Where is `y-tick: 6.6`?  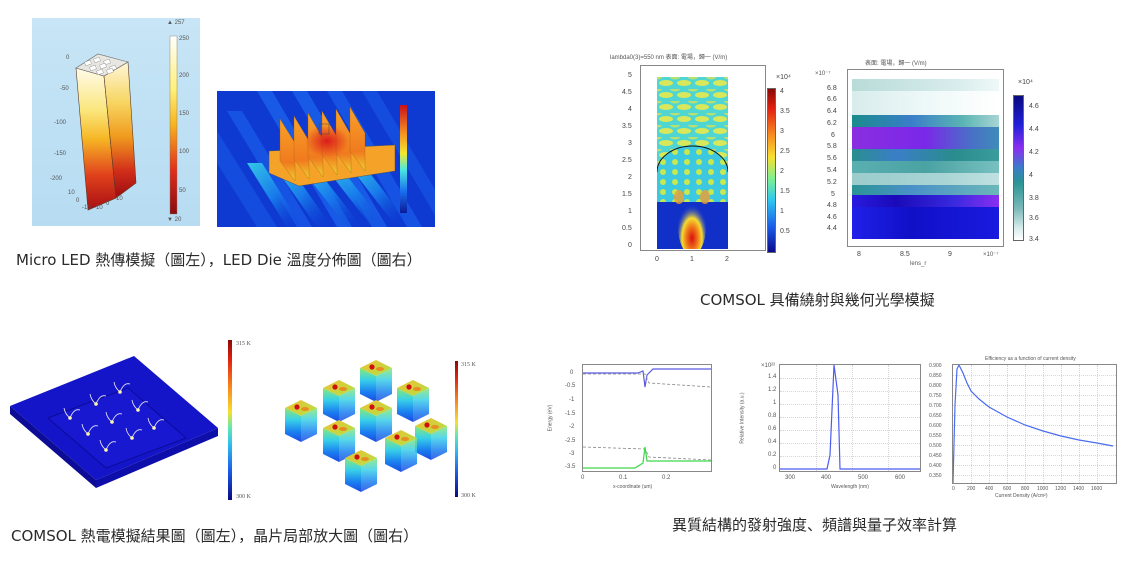 y-tick: 6.6 is located at coordinates (832, 99).